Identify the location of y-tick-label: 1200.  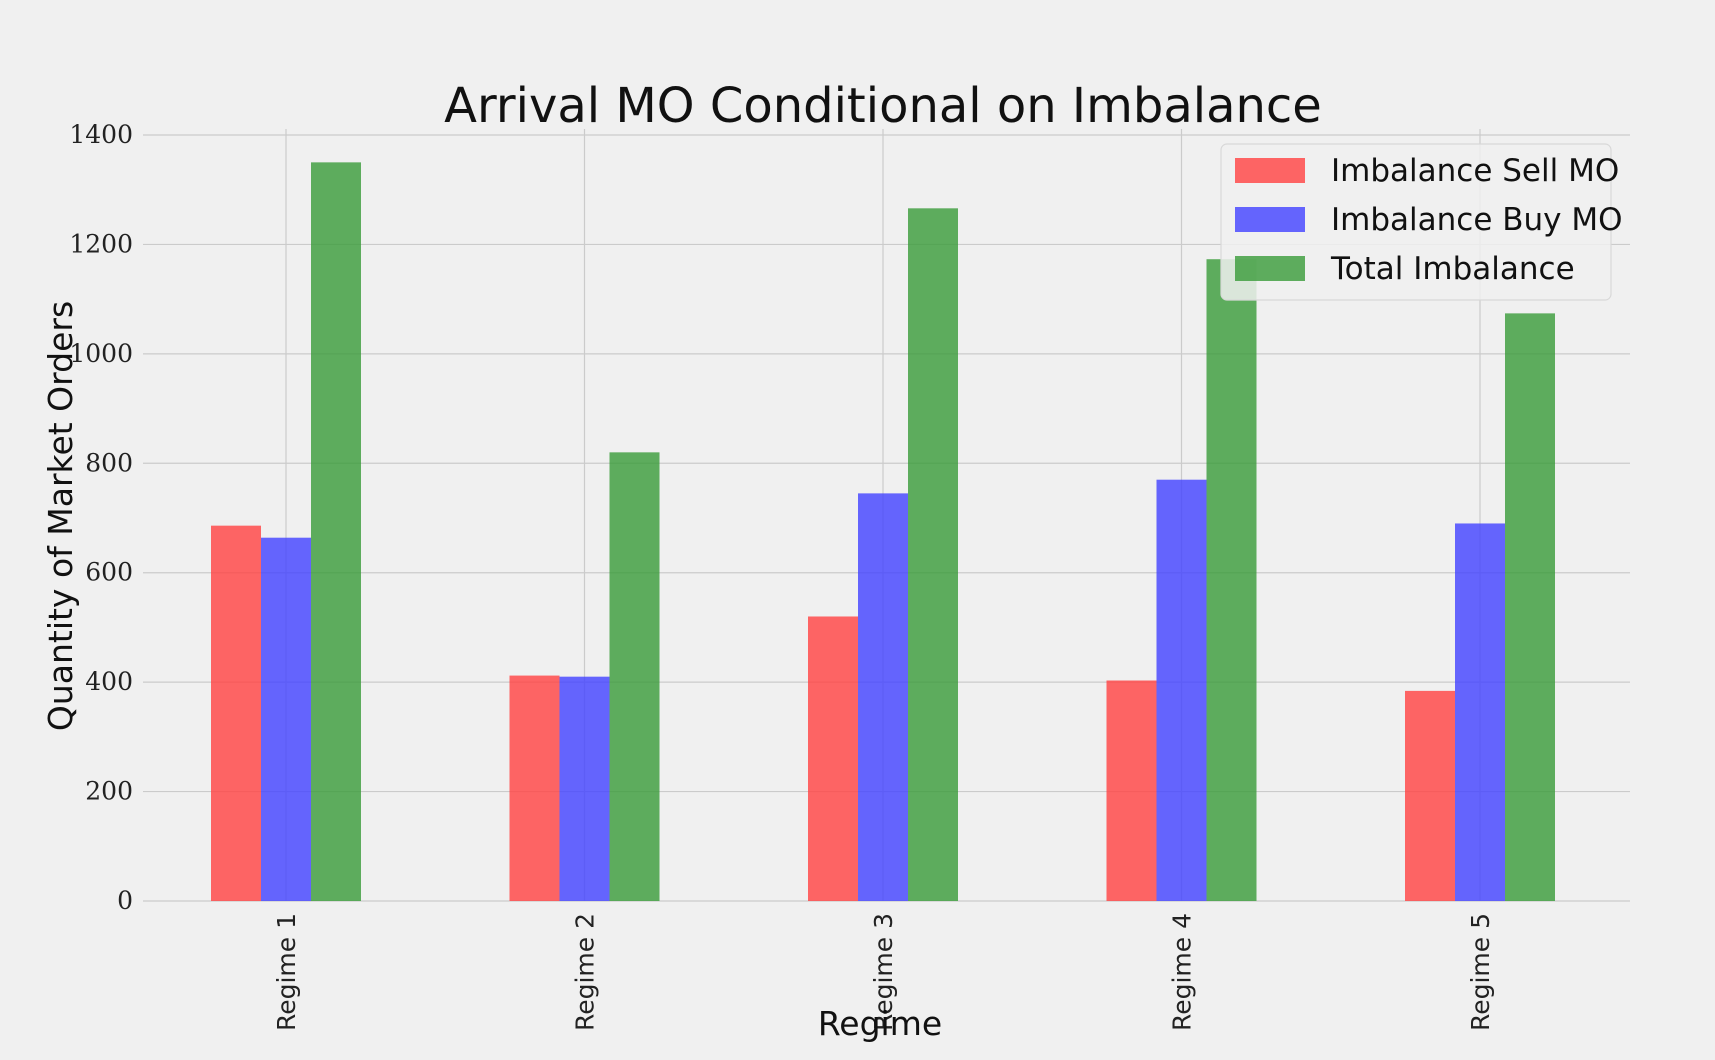
(101, 243).